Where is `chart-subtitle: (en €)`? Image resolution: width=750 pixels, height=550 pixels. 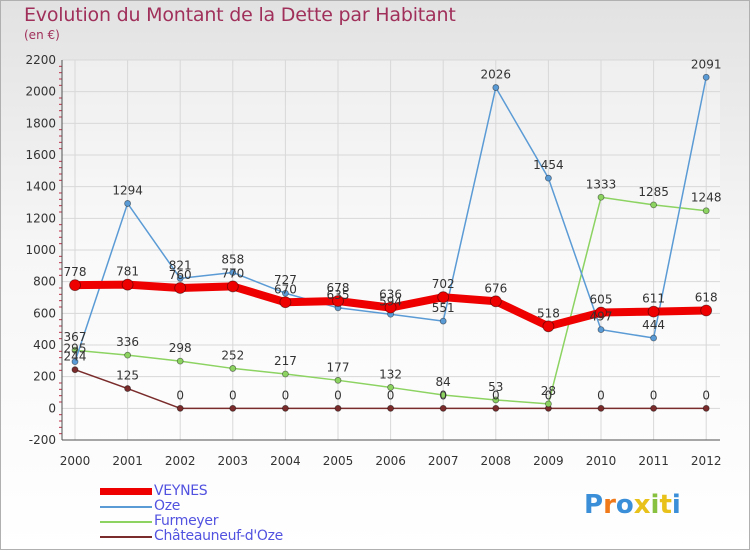
chart-subtitle: (en €) is located at coordinates (42, 35).